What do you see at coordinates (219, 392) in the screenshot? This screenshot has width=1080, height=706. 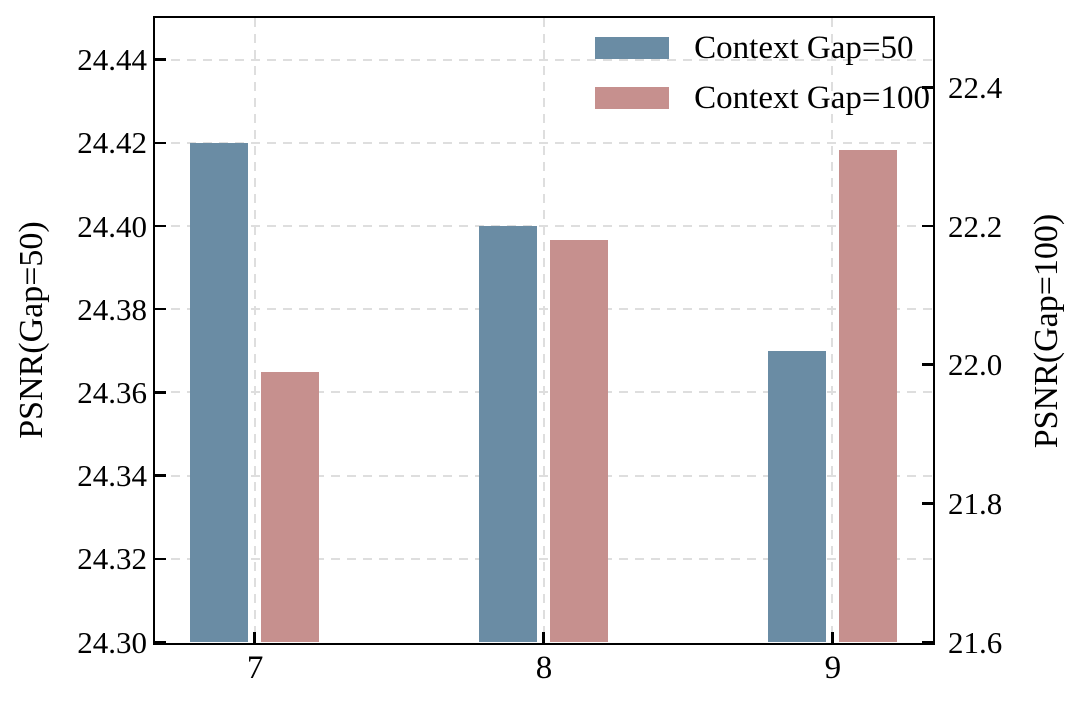 I see `bar-gap50-x7` at bounding box center [219, 392].